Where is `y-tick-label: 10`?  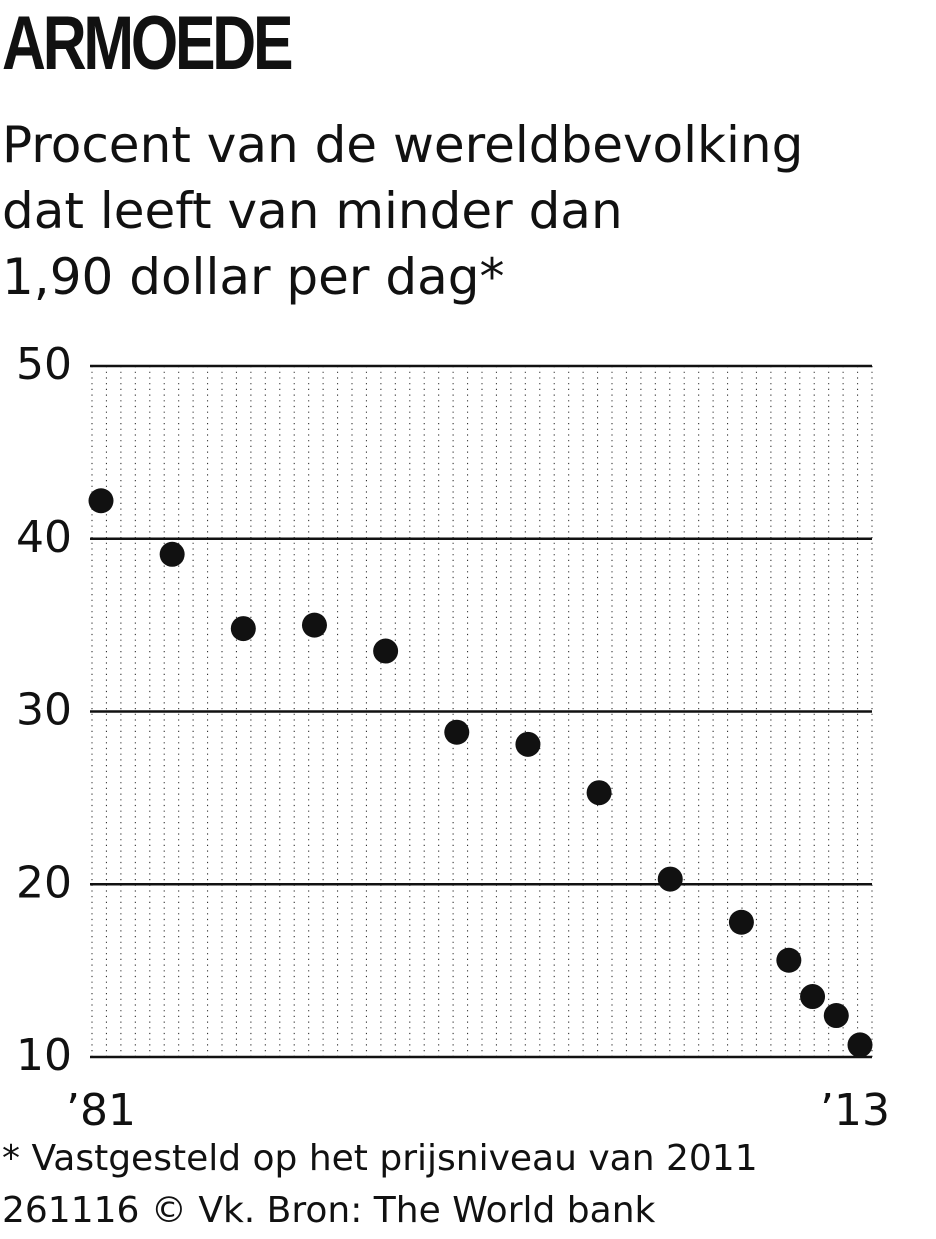 y-tick-label: 10 is located at coordinates (44, 1055).